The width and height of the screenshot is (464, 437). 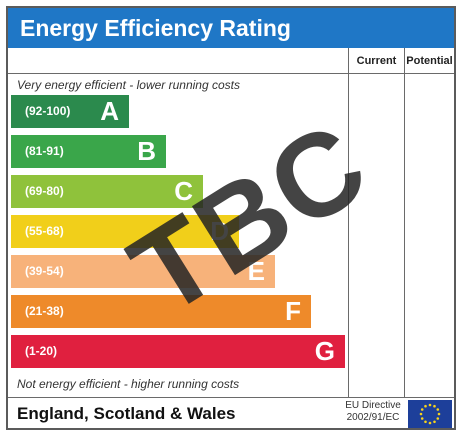 What do you see at coordinates (48, 111) in the screenshot?
I see `band-a-range: (92-100)` at bounding box center [48, 111].